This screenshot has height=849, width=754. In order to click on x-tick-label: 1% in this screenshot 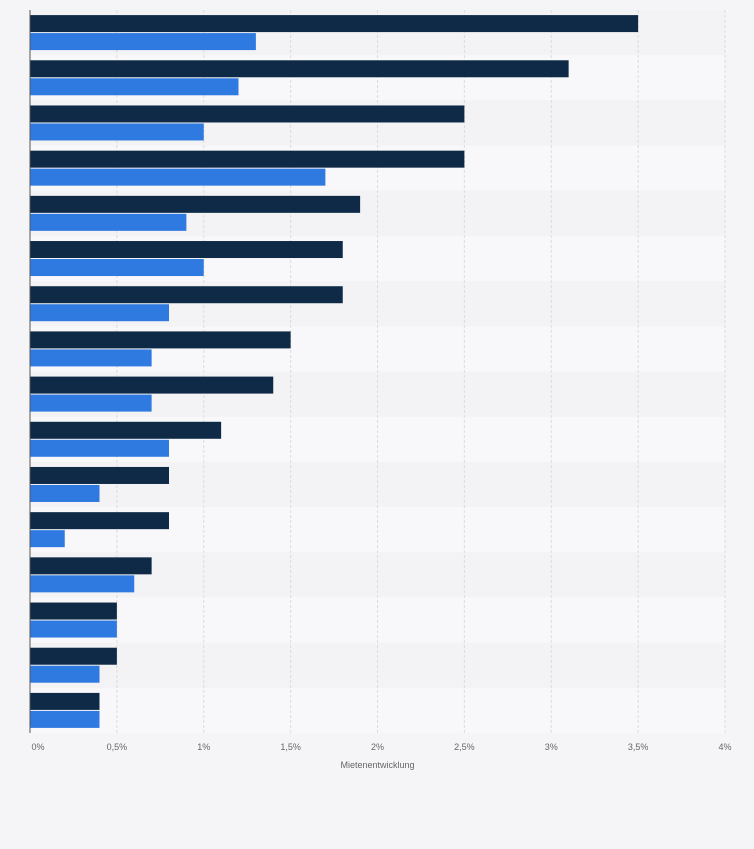, I will do `click(203, 747)`.